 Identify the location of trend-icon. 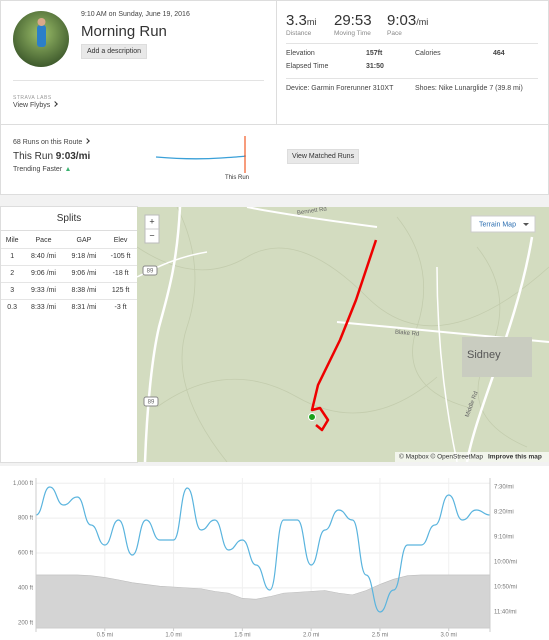
(68, 169).